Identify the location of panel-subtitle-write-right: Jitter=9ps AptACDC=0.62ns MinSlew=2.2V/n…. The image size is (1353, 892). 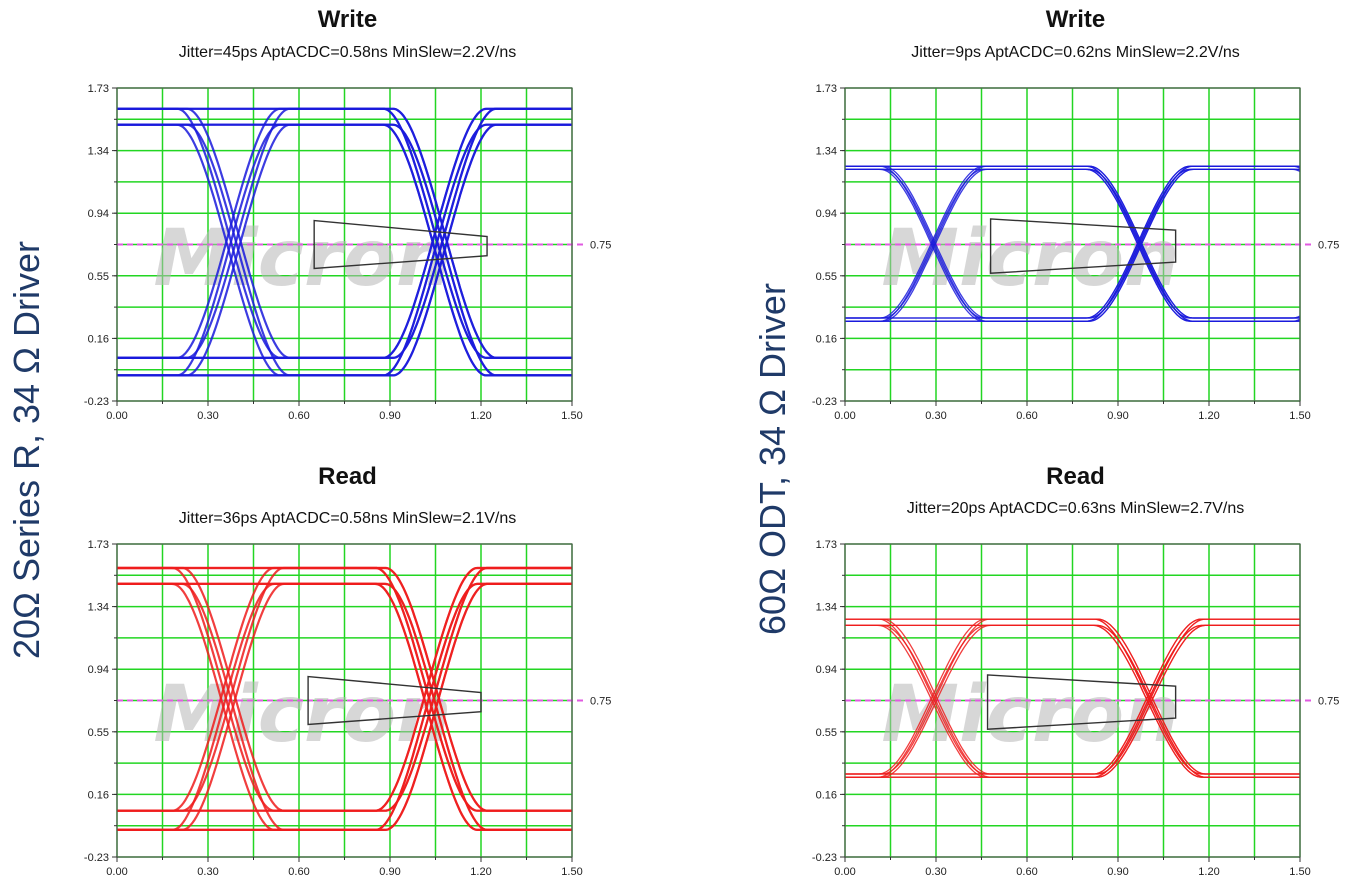
(1075, 52).